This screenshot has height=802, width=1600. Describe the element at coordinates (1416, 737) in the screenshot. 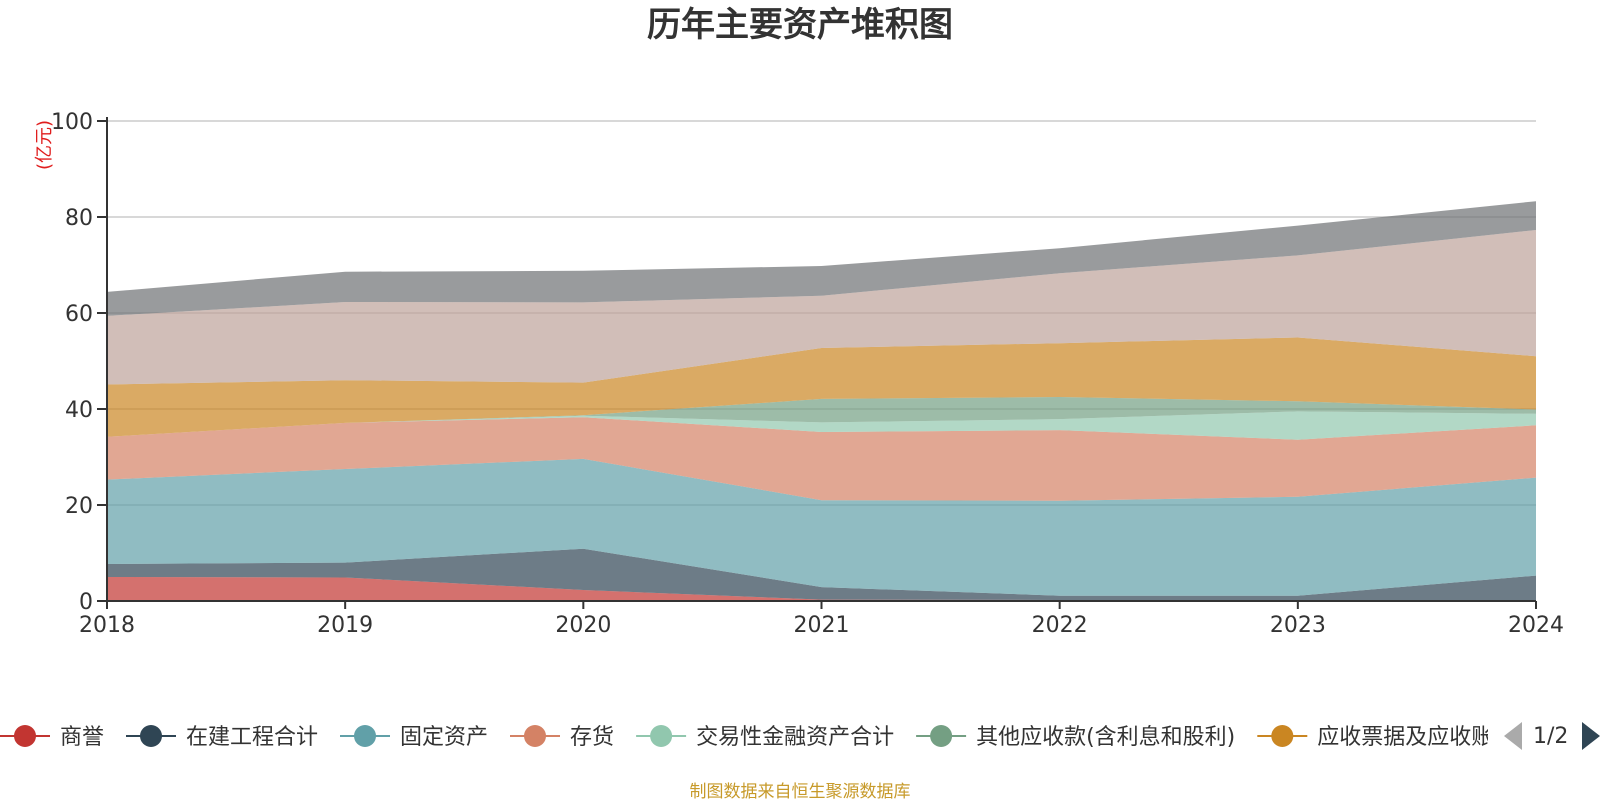

I see `legend-label: 应收票据及应收账款` at that location.